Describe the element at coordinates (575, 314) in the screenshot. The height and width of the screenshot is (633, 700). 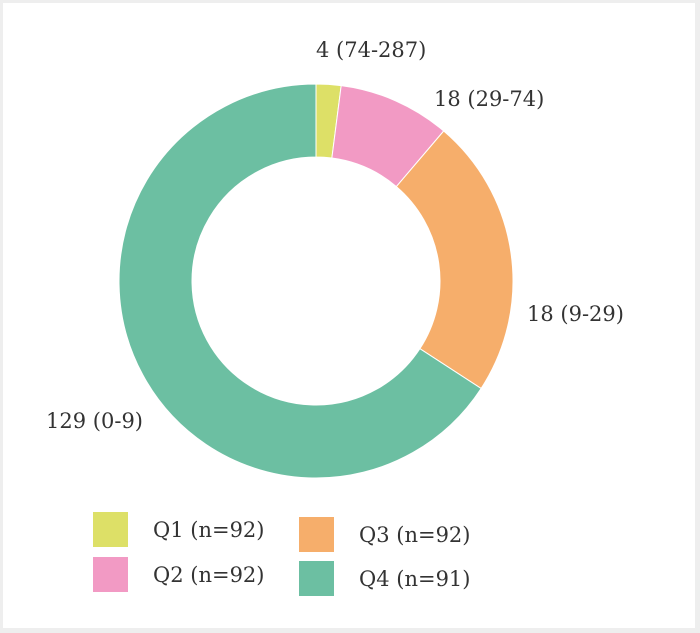
I see `slice-label-3: 18 (9-29)` at that location.